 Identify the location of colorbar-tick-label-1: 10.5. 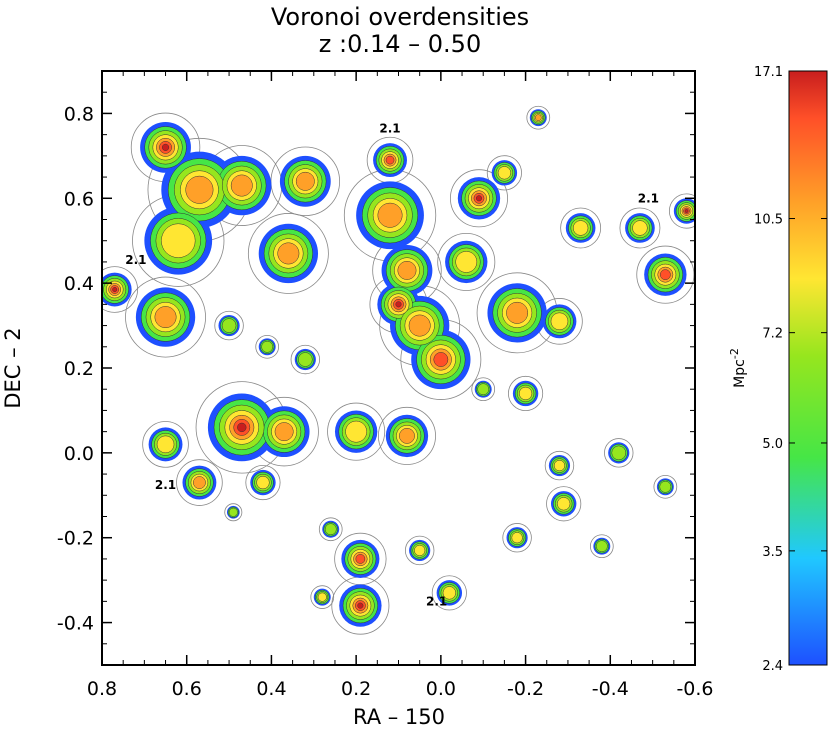
(768, 220).